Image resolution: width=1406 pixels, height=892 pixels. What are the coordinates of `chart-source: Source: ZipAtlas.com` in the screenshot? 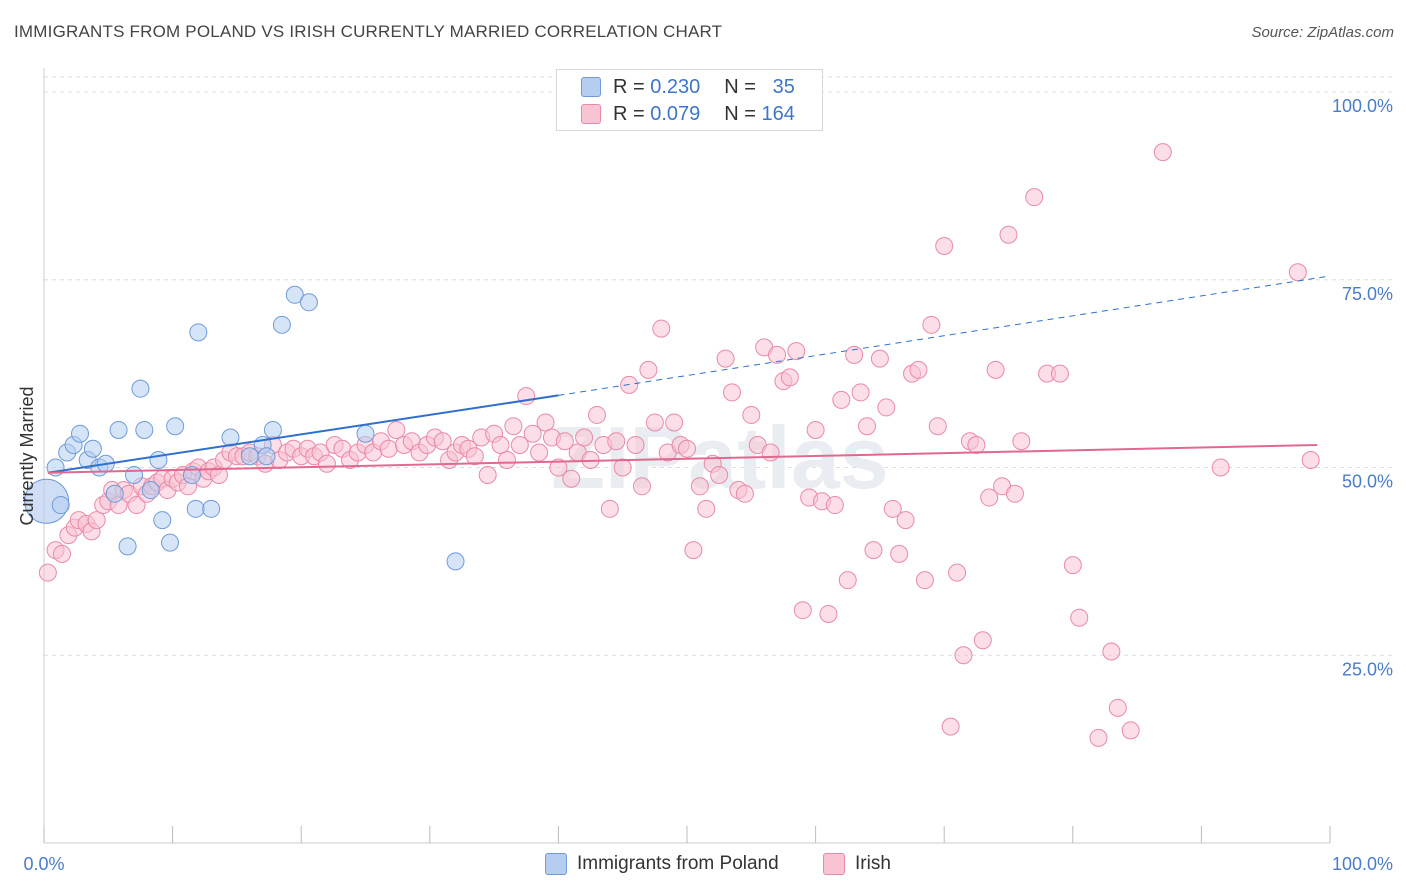 It's located at (1322, 32).